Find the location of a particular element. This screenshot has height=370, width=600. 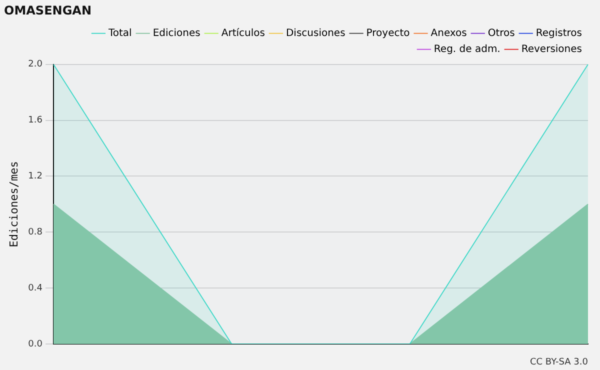

chart-title: OMASENGAN is located at coordinates (48, 10).